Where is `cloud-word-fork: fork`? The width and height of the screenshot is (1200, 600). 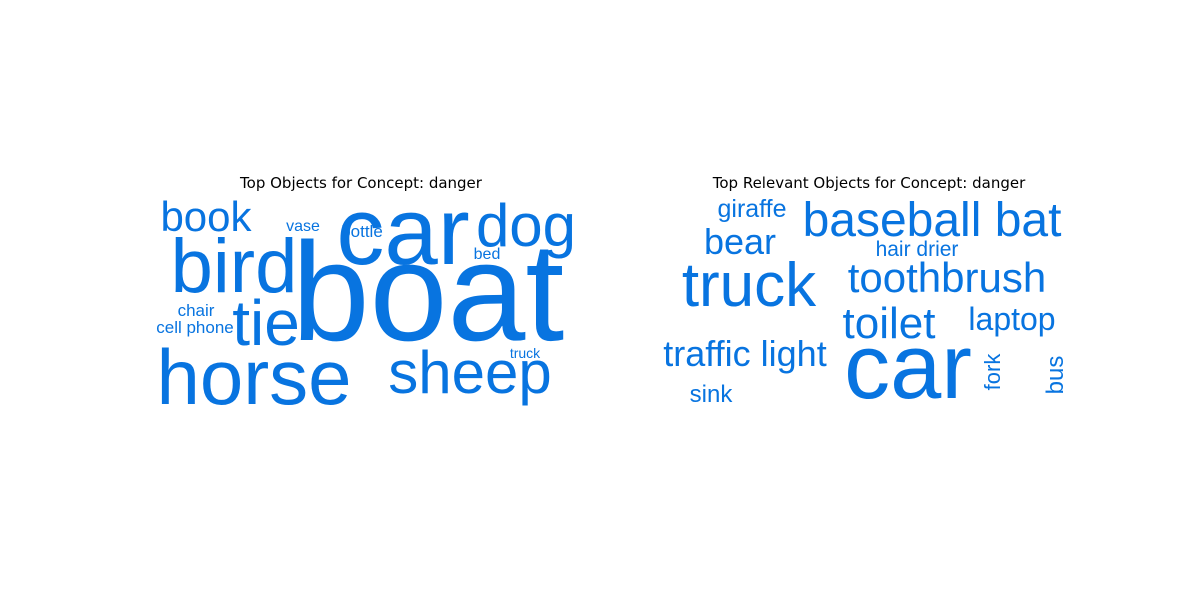 cloud-word-fork: fork is located at coordinates (992, 372).